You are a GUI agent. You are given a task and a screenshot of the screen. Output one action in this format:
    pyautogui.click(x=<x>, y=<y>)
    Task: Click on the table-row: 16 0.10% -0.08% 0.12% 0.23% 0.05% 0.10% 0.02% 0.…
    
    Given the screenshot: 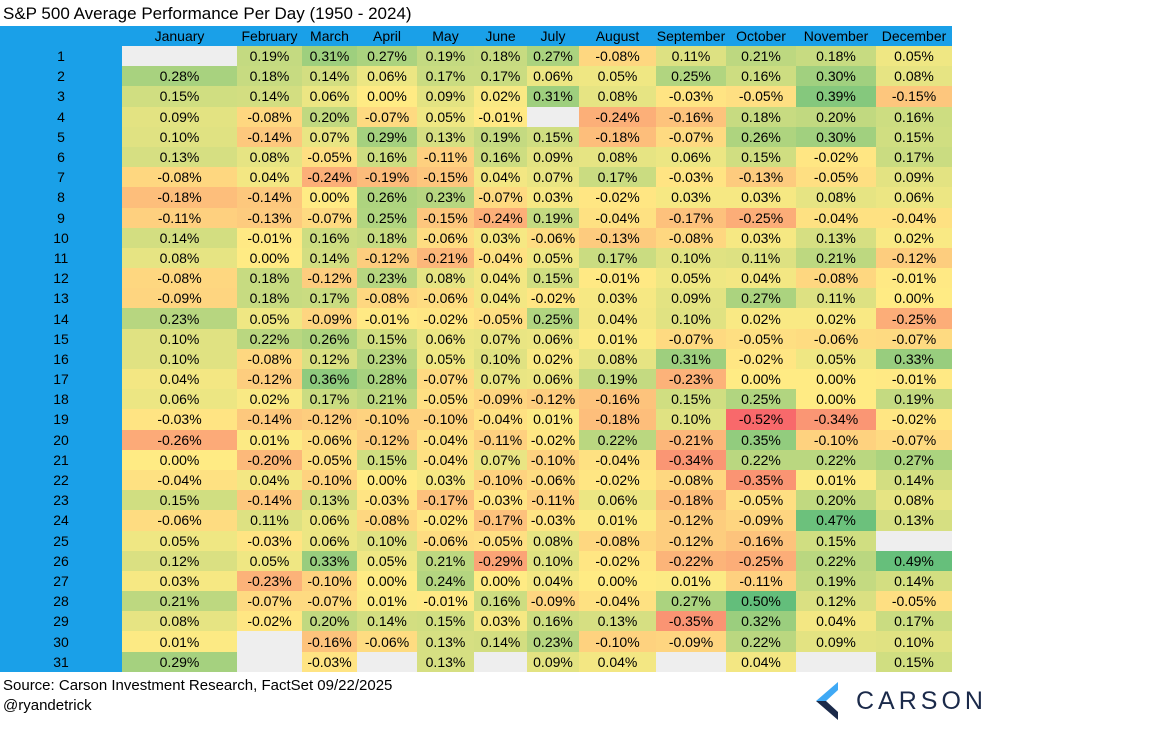 What is the action you would take?
    pyautogui.click(x=476, y=358)
    